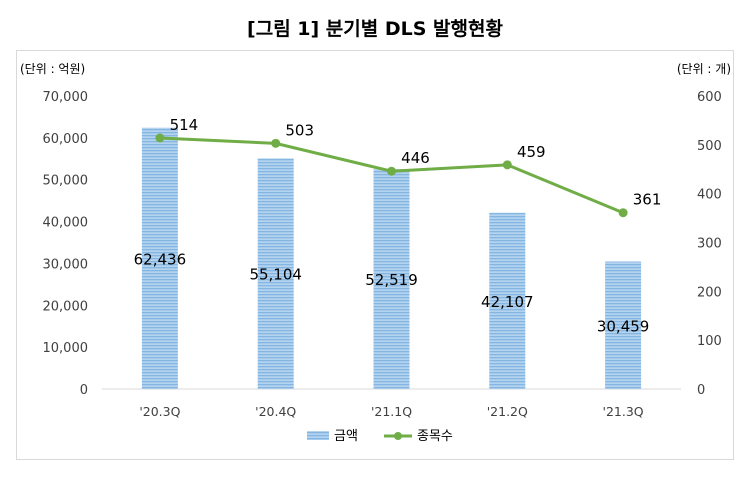  Describe the element at coordinates (709, 244) in the screenshot. I see `right-tick-label: 300` at that location.